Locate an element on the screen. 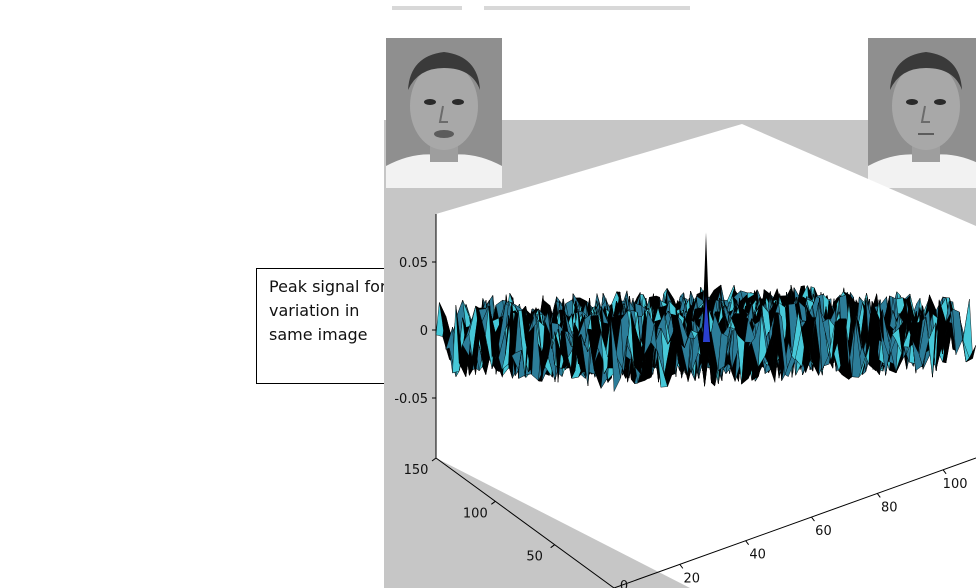 This screenshot has height=588, width=976. x-axis-line is located at coordinates (794, 522).